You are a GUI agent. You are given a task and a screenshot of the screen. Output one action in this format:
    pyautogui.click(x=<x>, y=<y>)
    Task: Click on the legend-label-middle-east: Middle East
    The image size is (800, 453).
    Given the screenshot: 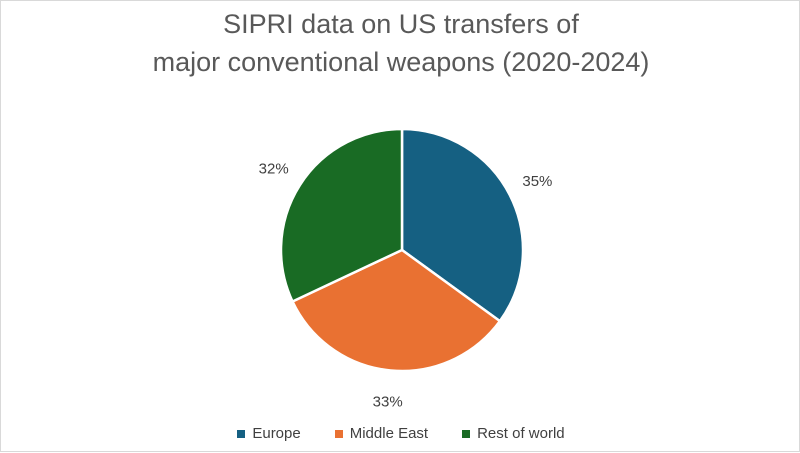 What is the action you would take?
    pyautogui.click(x=389, y=433)
    